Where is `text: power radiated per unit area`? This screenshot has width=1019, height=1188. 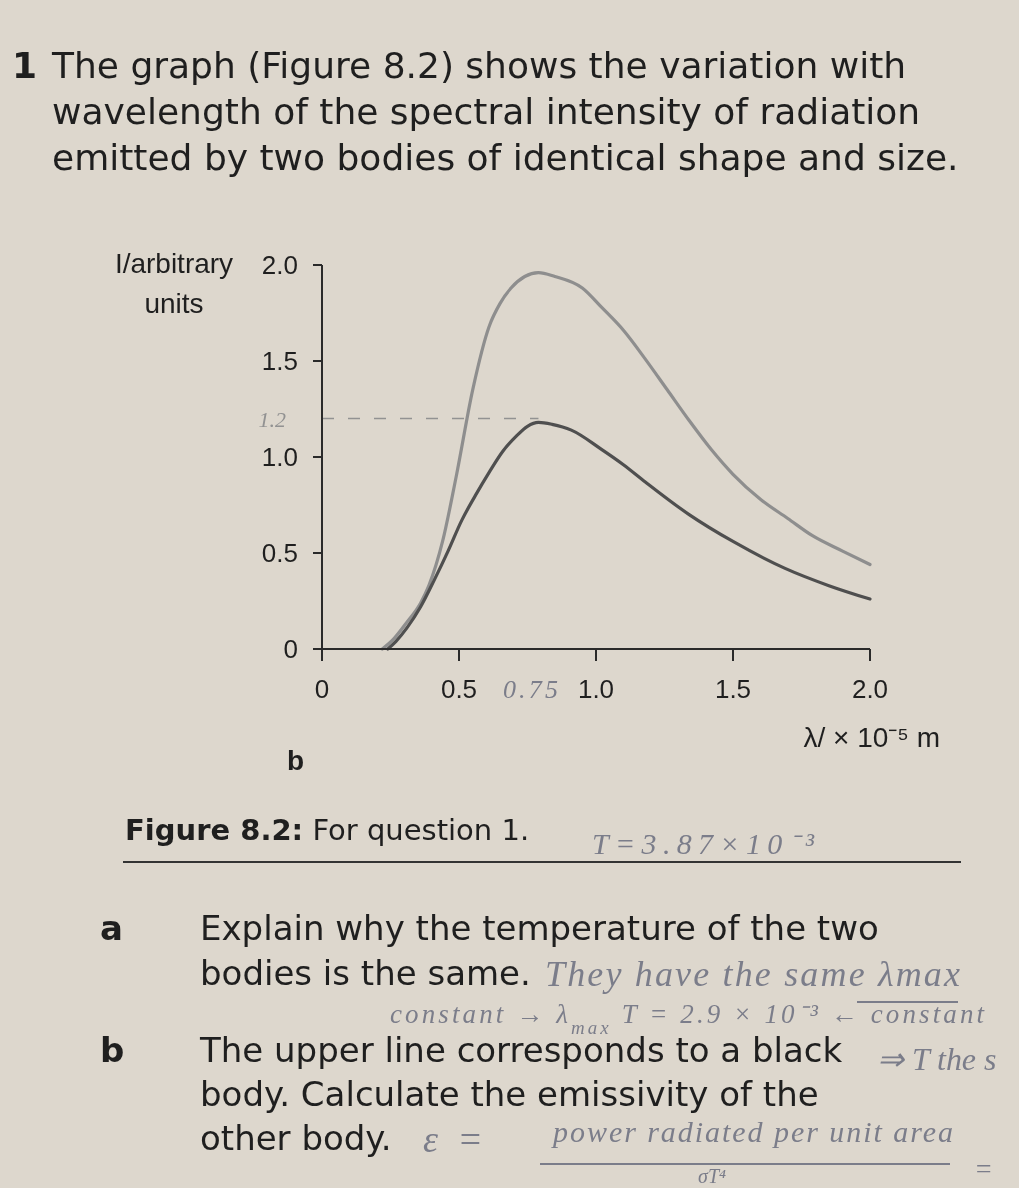 text: power radiated per unit area is located at coordinates (753, 1131).